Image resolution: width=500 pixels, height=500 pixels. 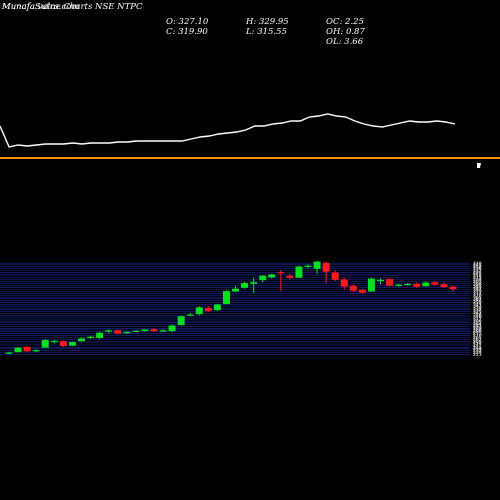 I want to click on y-tick-label: 408, so click(x=477, y=280).